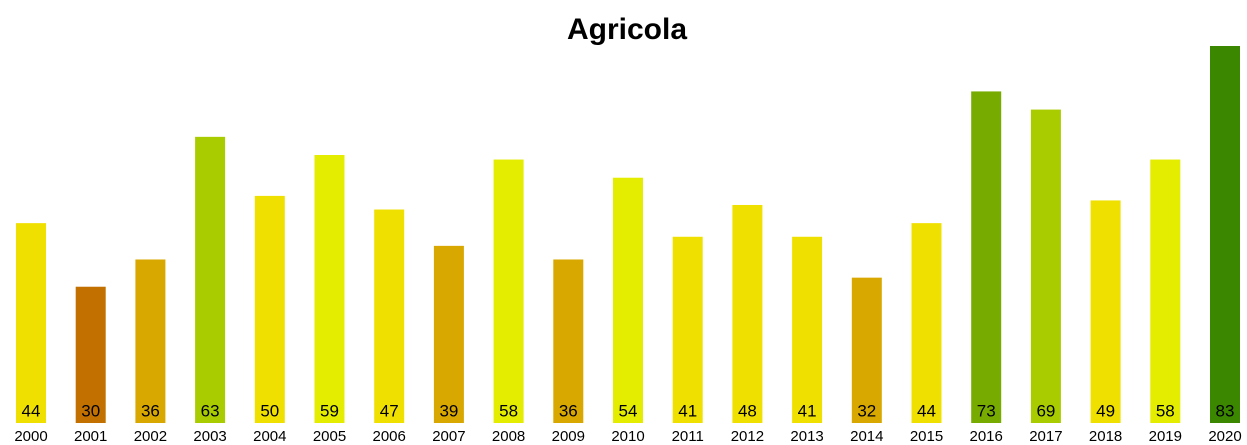 This screenshot has height=445, width=1247. I want to click on value-label: 54, so click(628, 410).